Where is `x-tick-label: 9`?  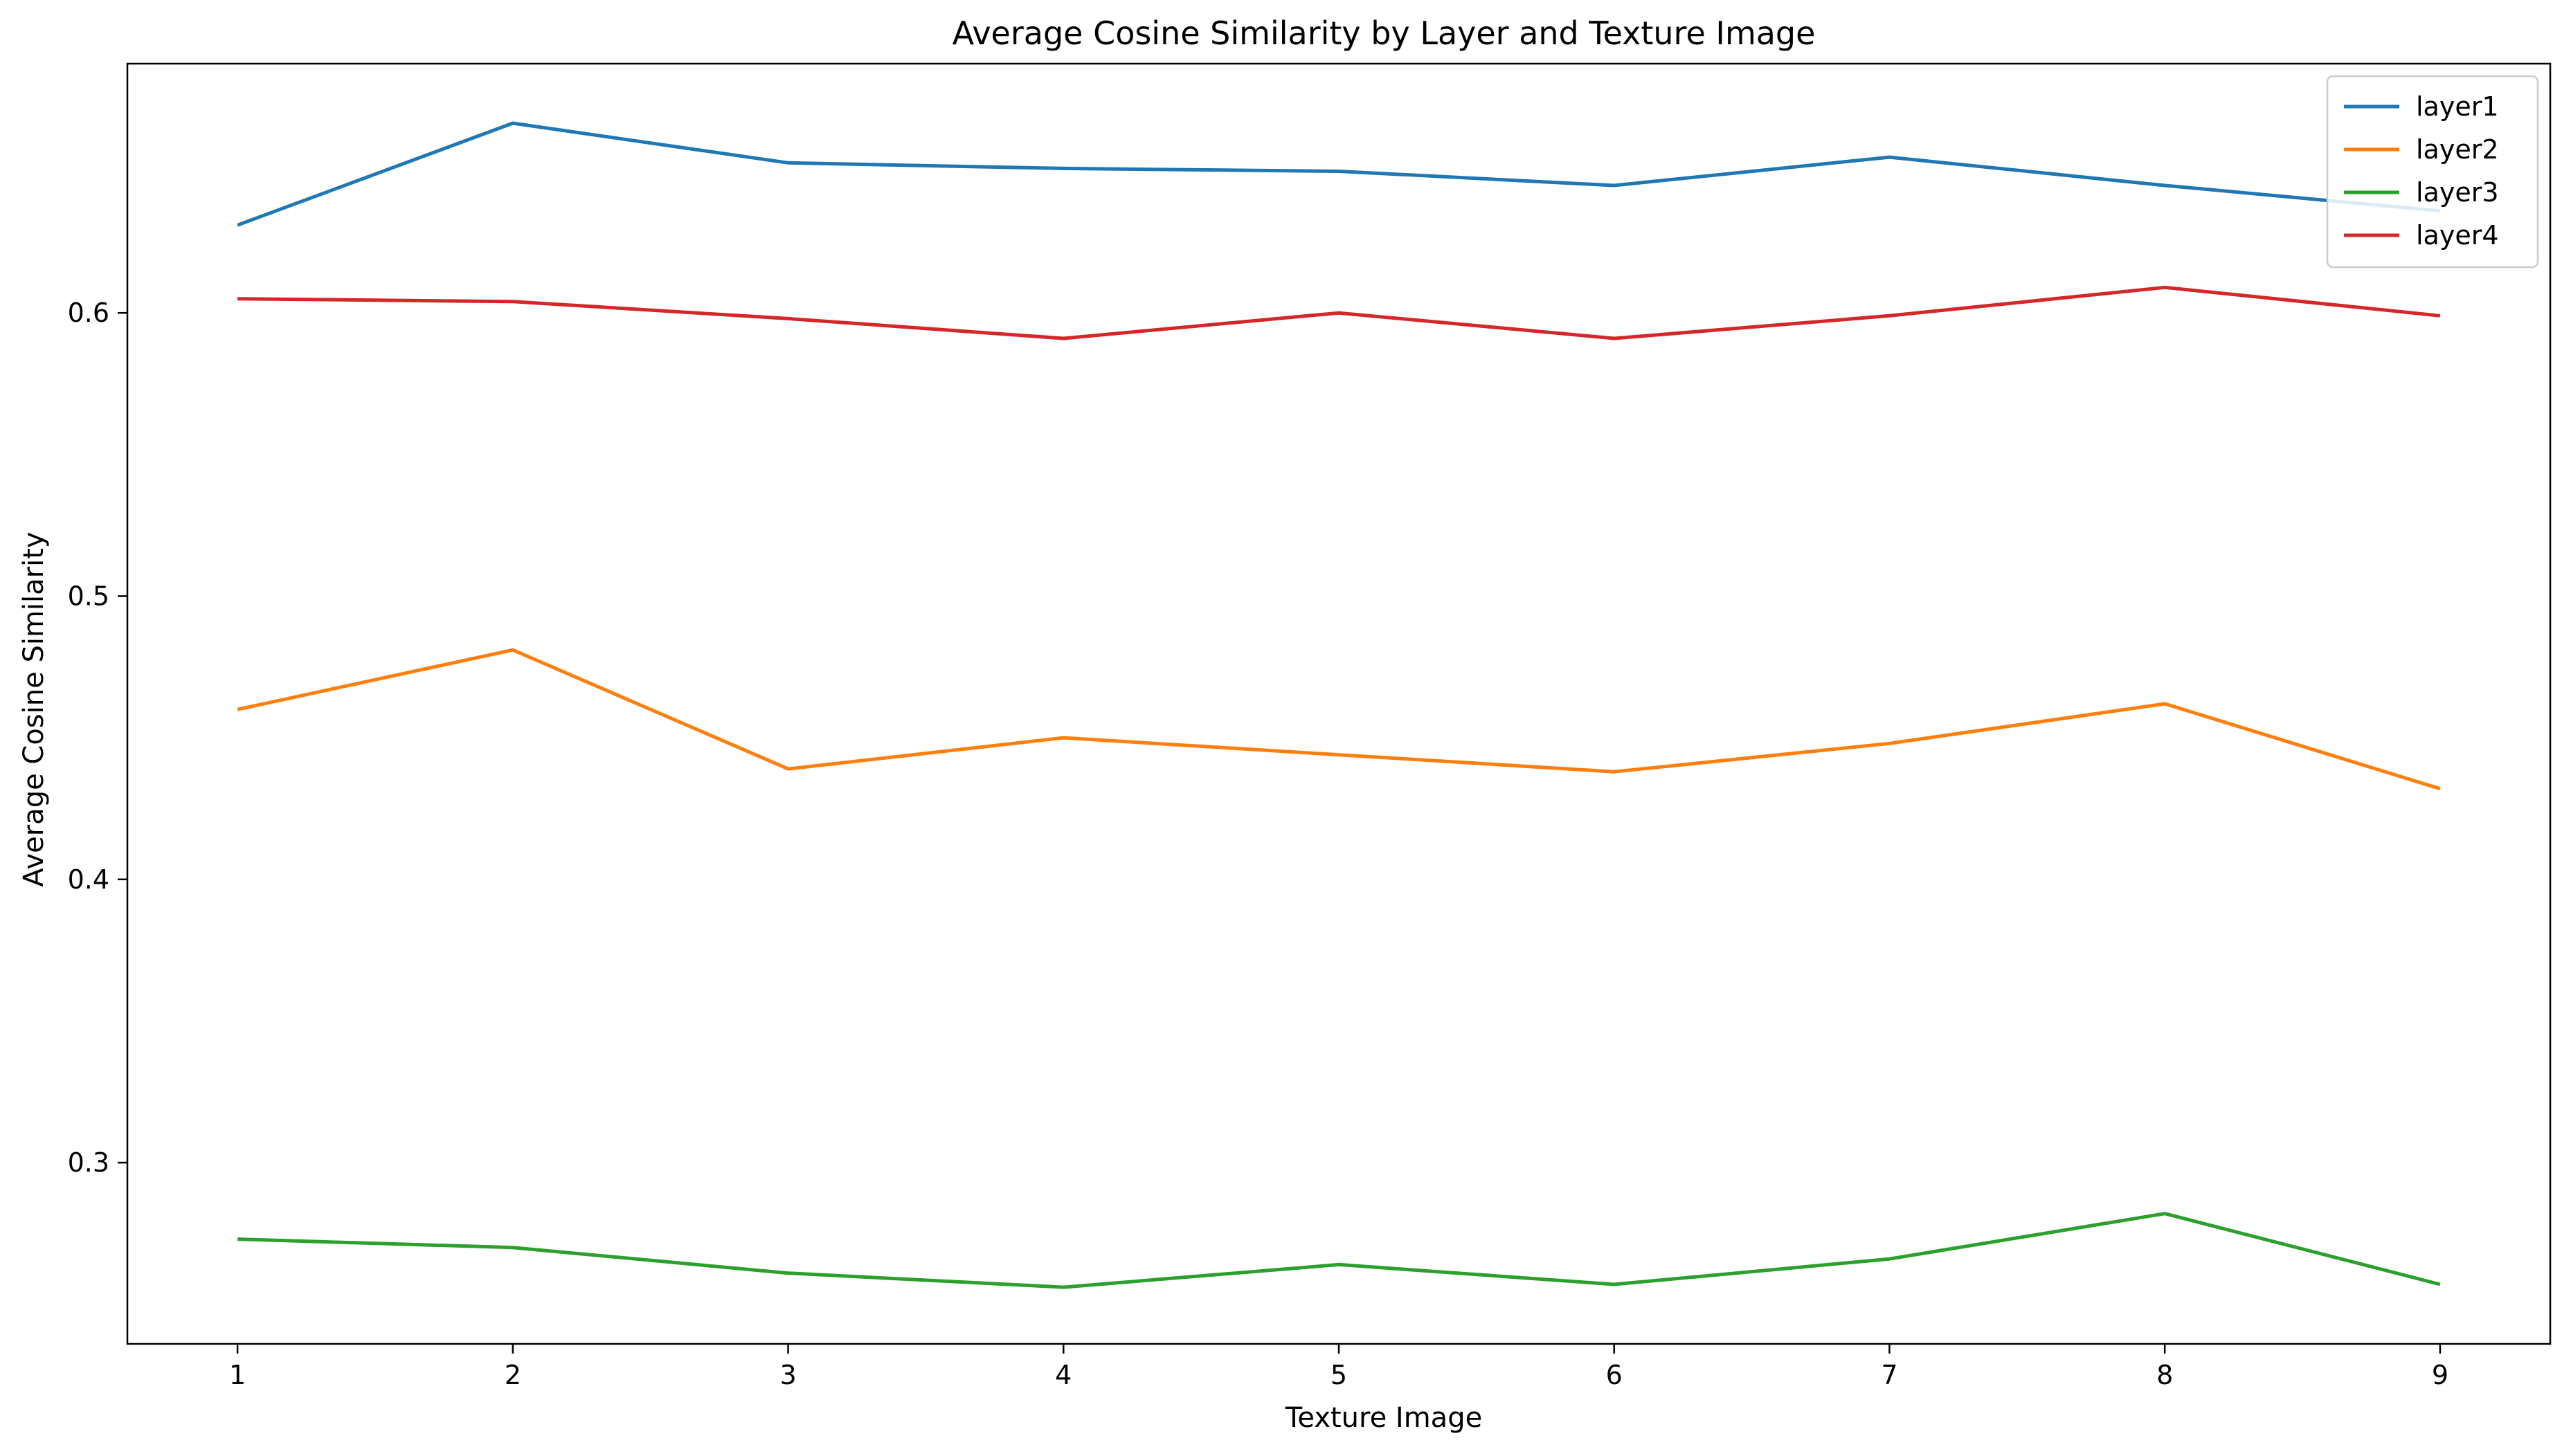 x-tick-label: 9 is located at coordinates (2440, 1375).